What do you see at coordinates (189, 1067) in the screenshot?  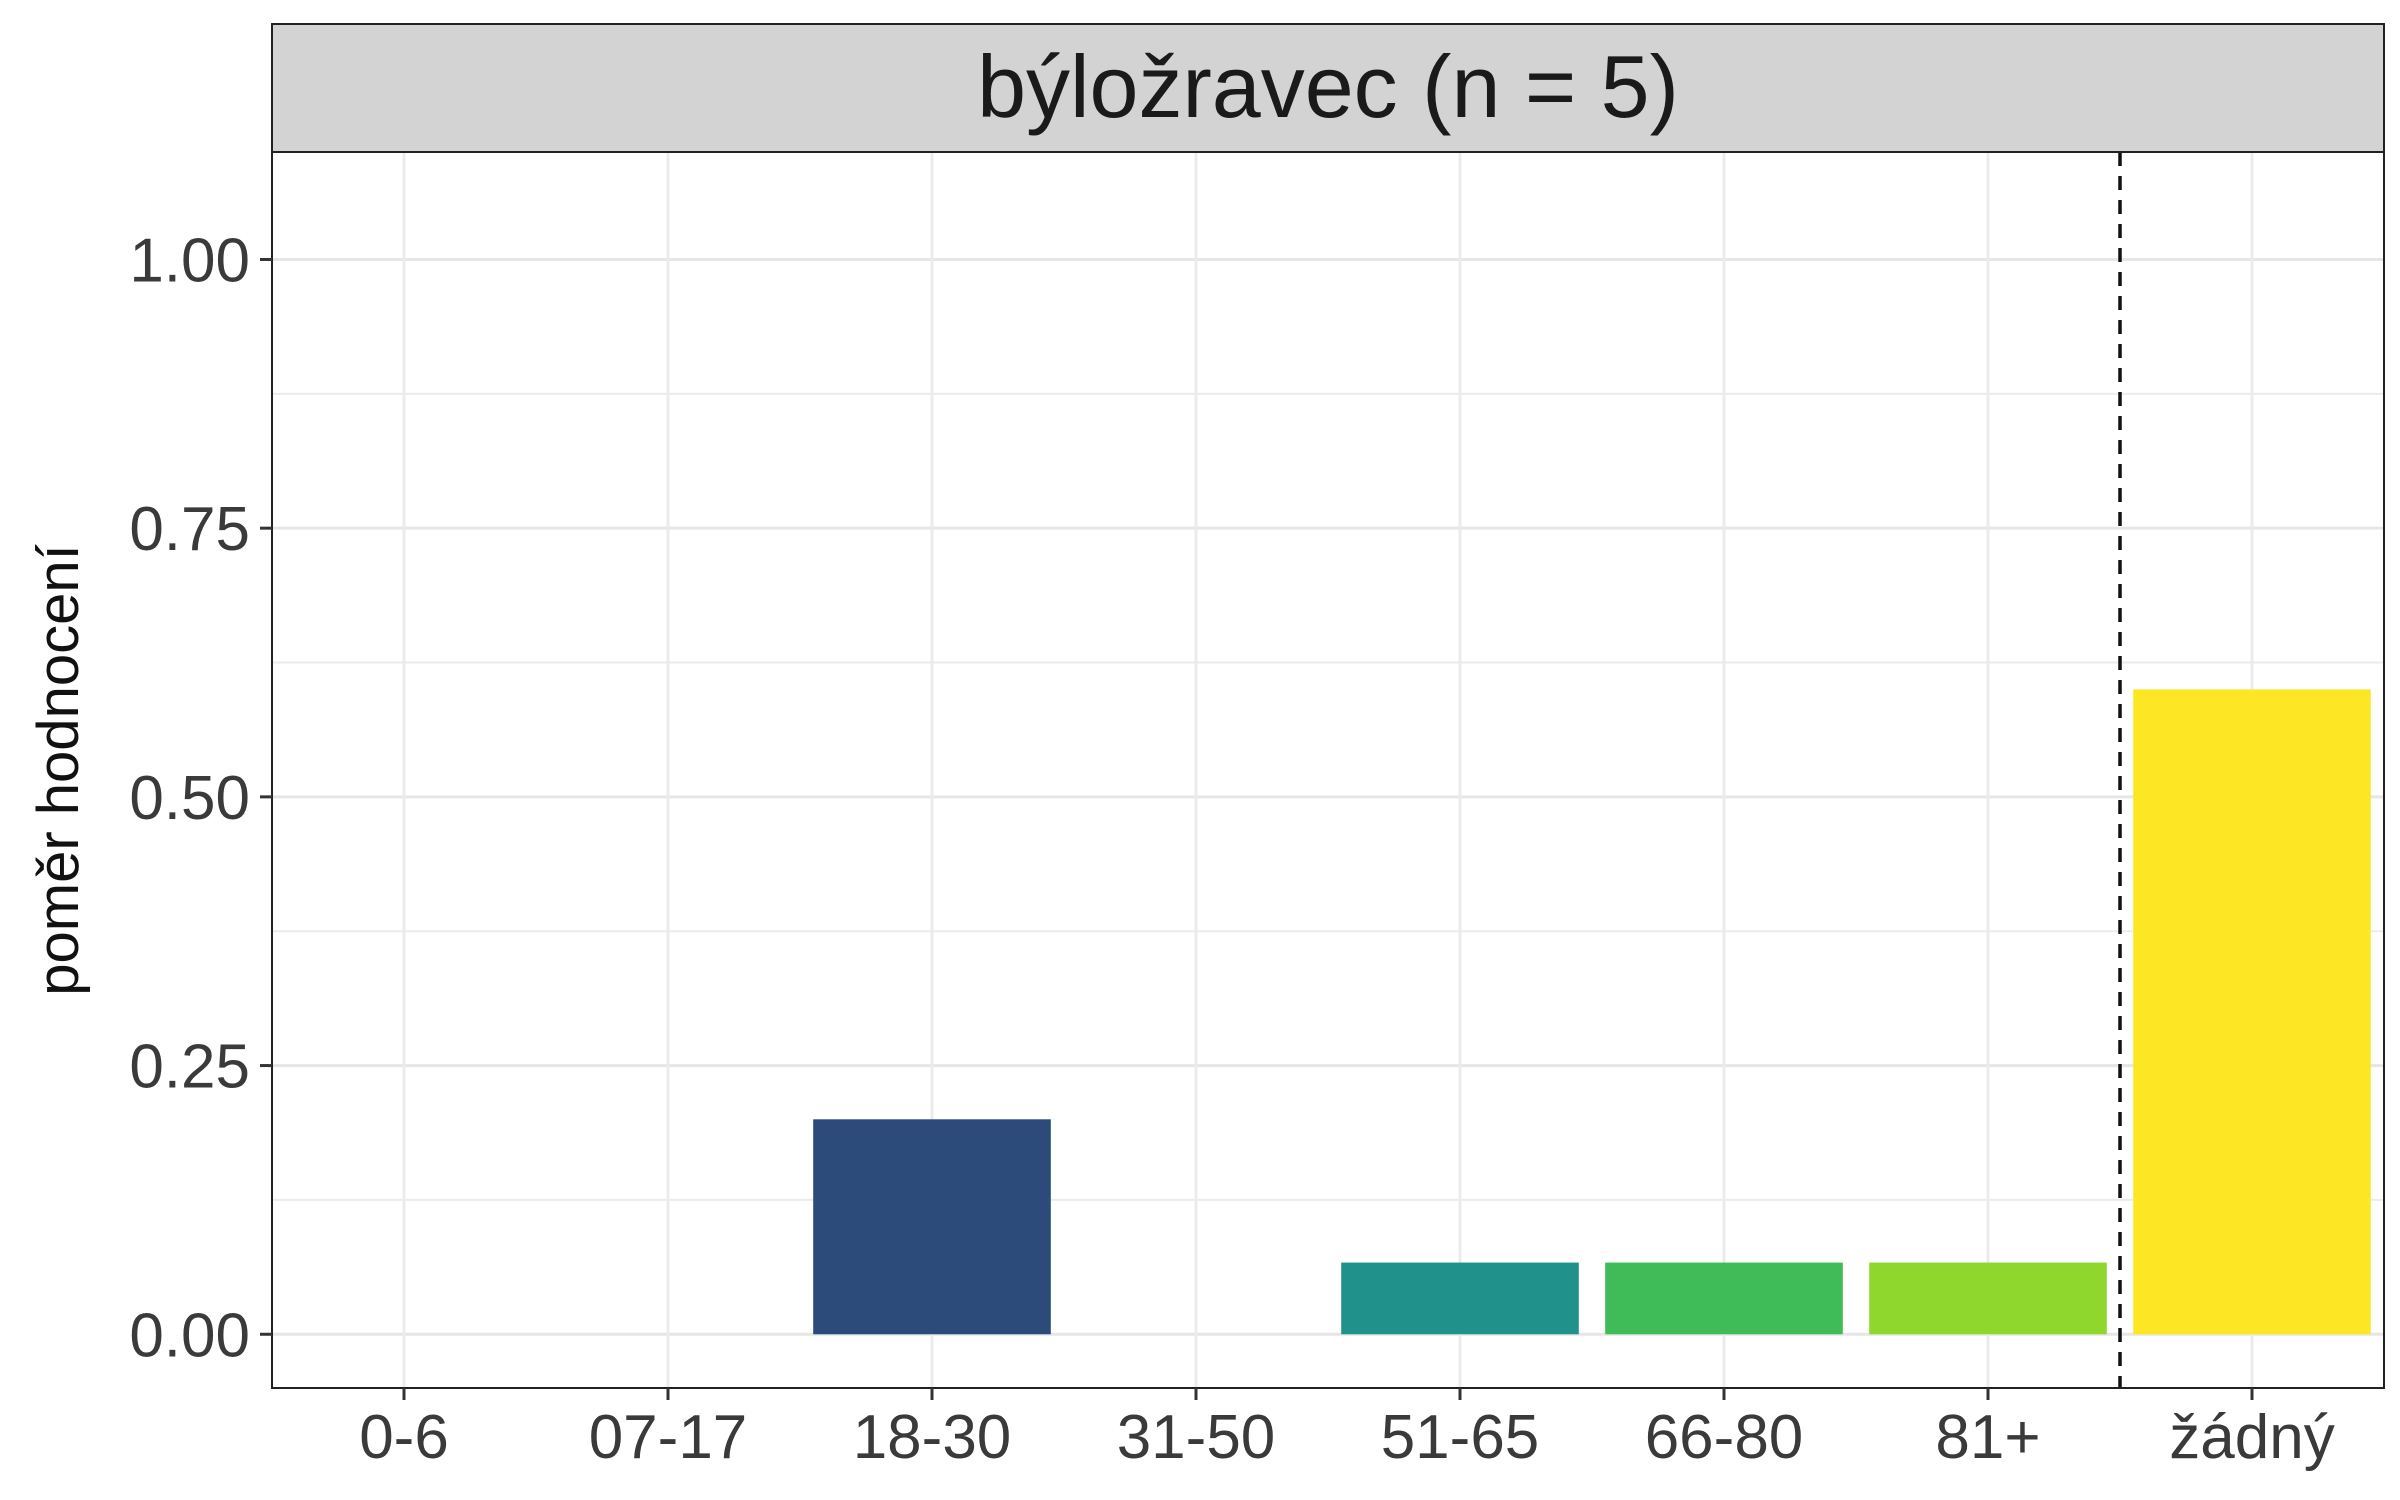 I see `y-tick-label: 0.25` at bounding box center [189, 1067].